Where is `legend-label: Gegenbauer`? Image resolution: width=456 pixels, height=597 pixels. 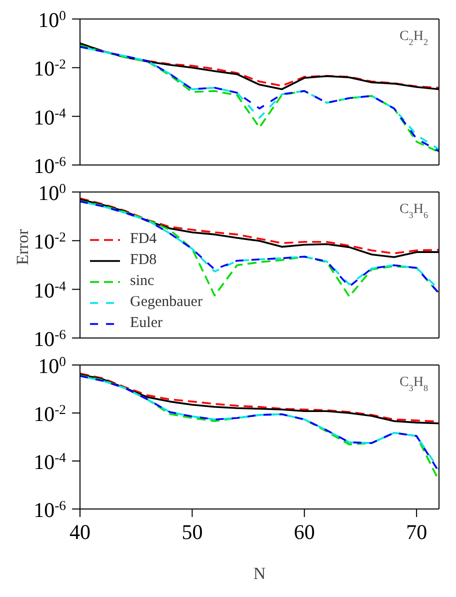 legend-label: Gegenbauer is located at coordinates (166, 302).